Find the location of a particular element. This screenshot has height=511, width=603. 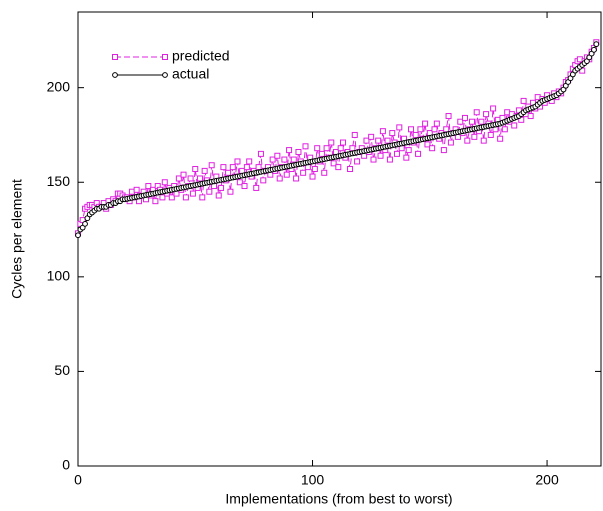

x-tick-label: 0 is located at coordinates (78, 480).